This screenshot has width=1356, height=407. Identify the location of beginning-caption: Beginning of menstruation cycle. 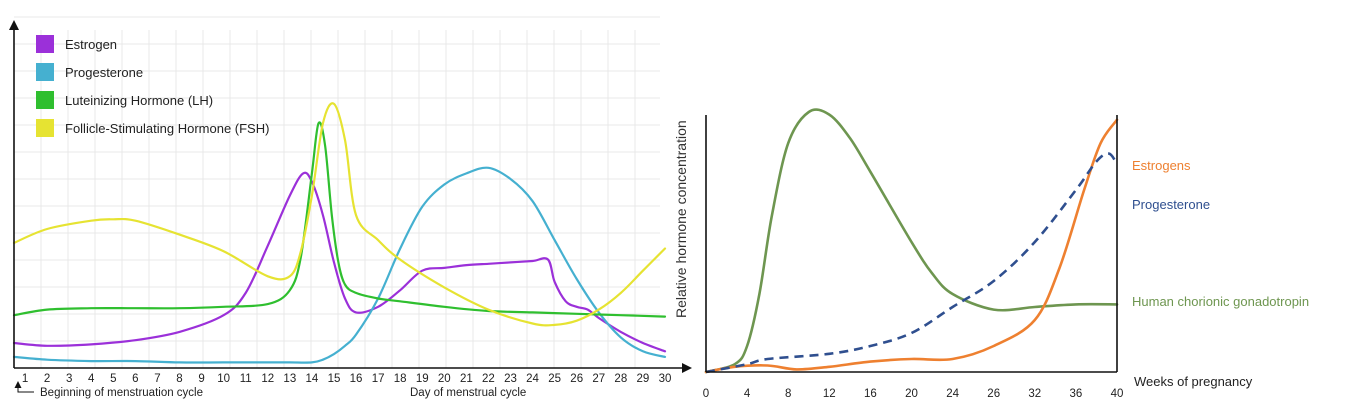
(121, 393).